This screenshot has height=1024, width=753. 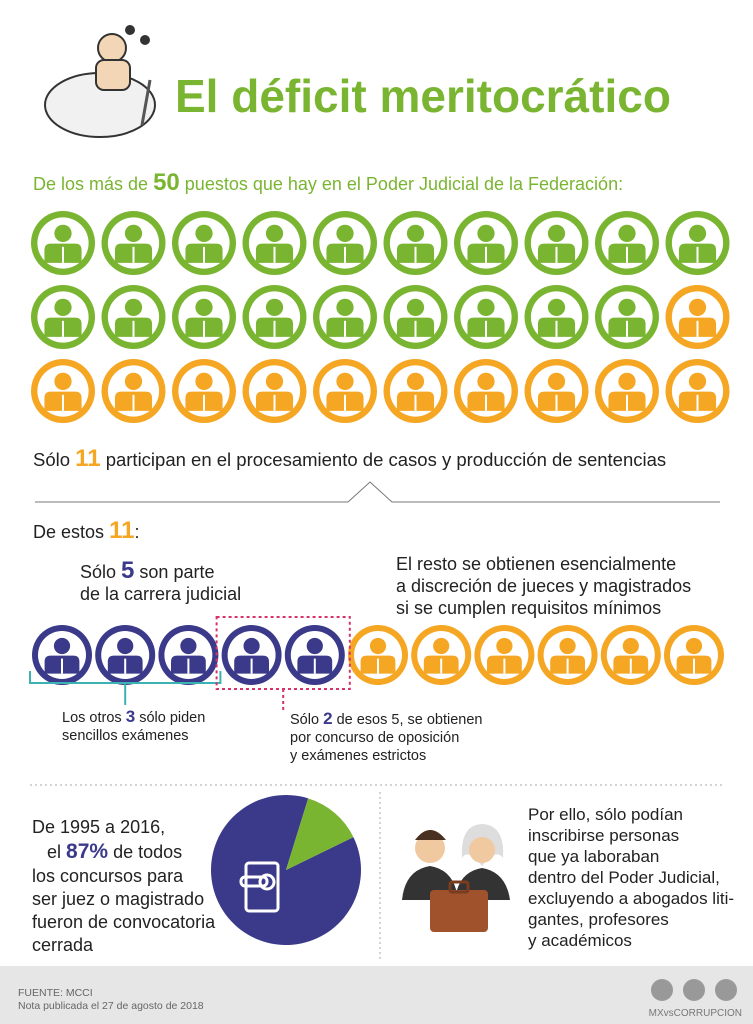 What do you see at coordinates (127, 570) in the screenshot?
I see `number: 5` at bounding box center [127, 570].